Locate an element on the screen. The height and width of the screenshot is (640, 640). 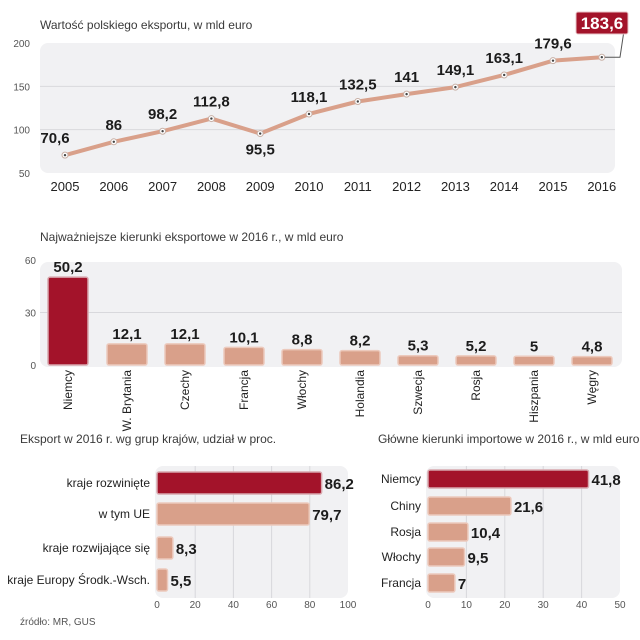
category-label: Czechy is located at coordinates (185, 390).